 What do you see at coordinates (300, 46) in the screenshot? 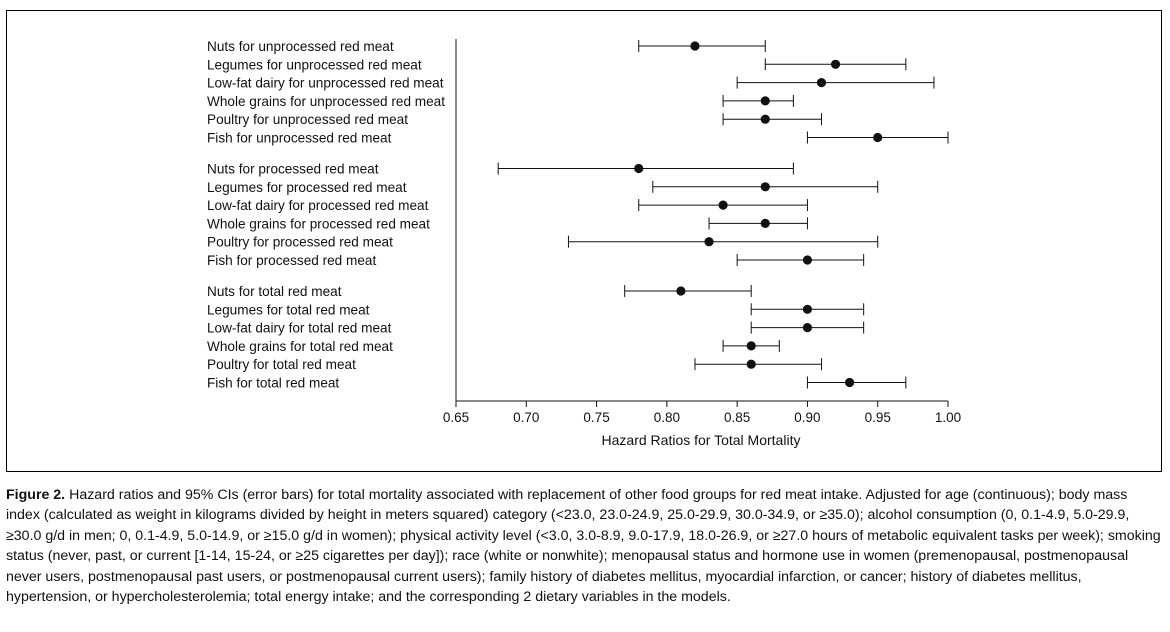
I see `row-label: Nuts for unprocessed red meat` at bounding box center [300, 46].